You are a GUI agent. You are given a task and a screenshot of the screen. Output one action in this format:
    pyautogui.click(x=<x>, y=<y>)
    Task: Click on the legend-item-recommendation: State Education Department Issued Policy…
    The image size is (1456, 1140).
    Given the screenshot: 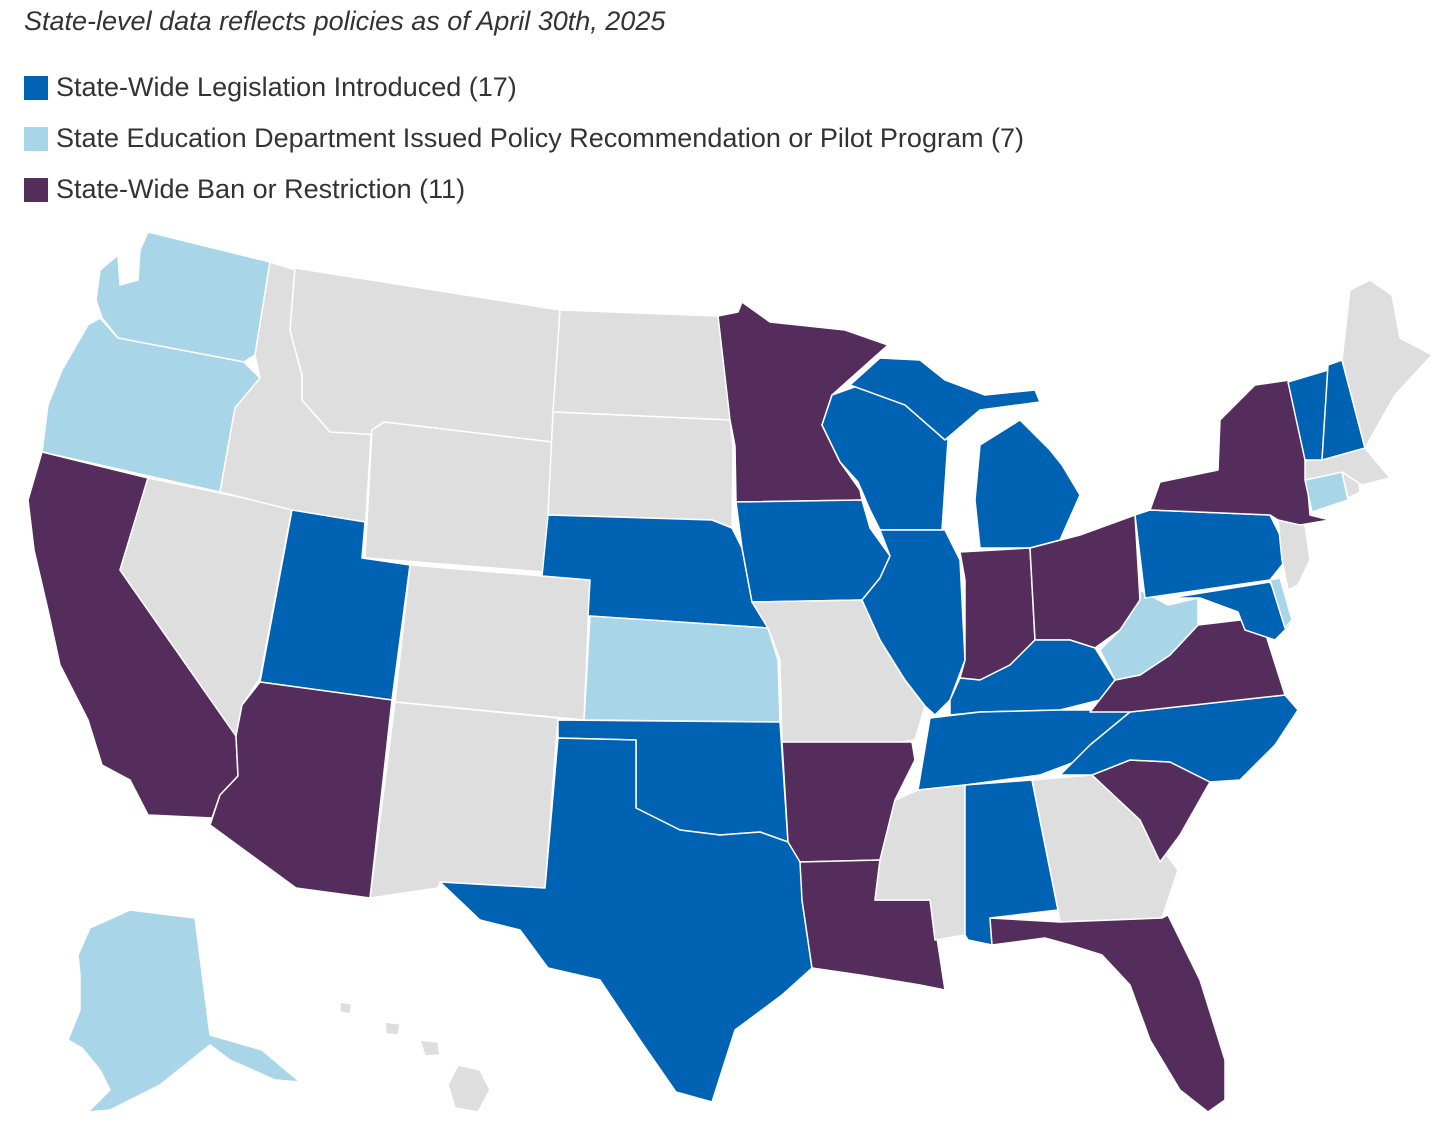 What is the action you would take?
    pyautogui.click(x=524, y=138)
    